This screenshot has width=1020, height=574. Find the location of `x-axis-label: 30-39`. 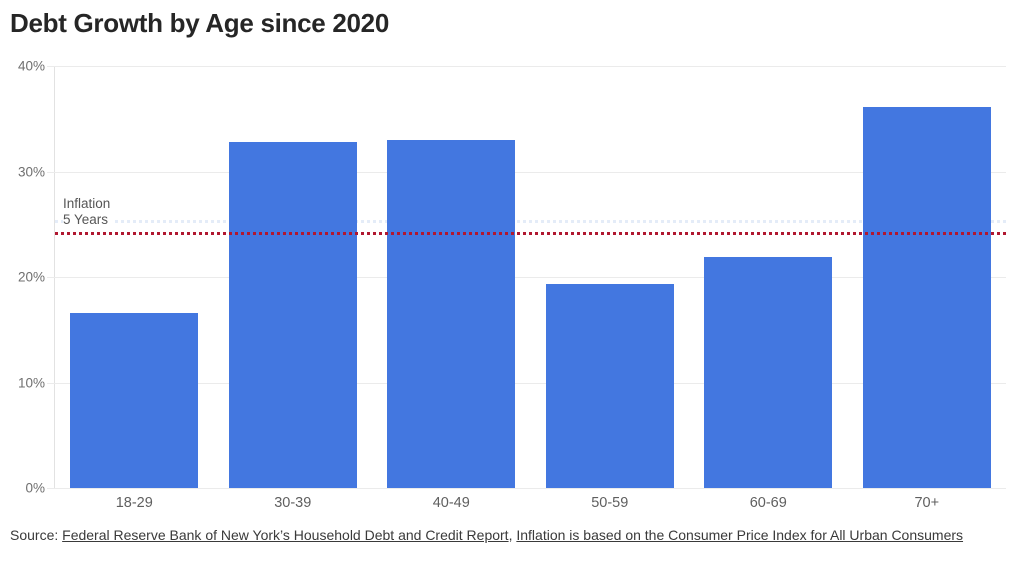

x-axis-label: 30-39 is located at coordinates (293, 503).